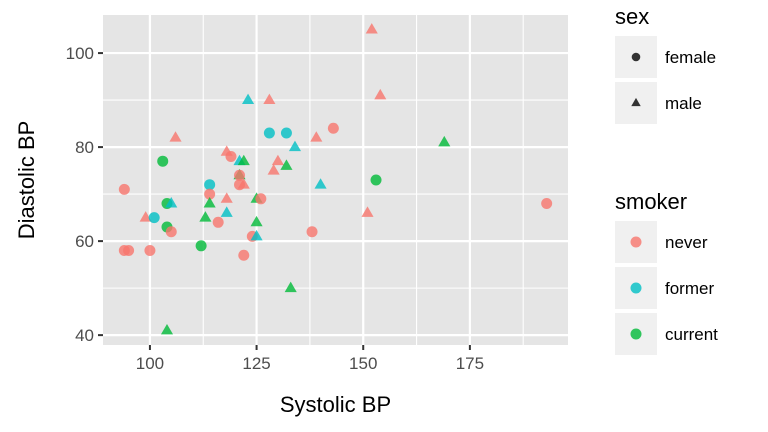 The height and width of the screenshot is (432, 768). What do you see at coordinates (683, 103) in the screenshot?
I see `legend-label: male` at bounding box center [683, 103].